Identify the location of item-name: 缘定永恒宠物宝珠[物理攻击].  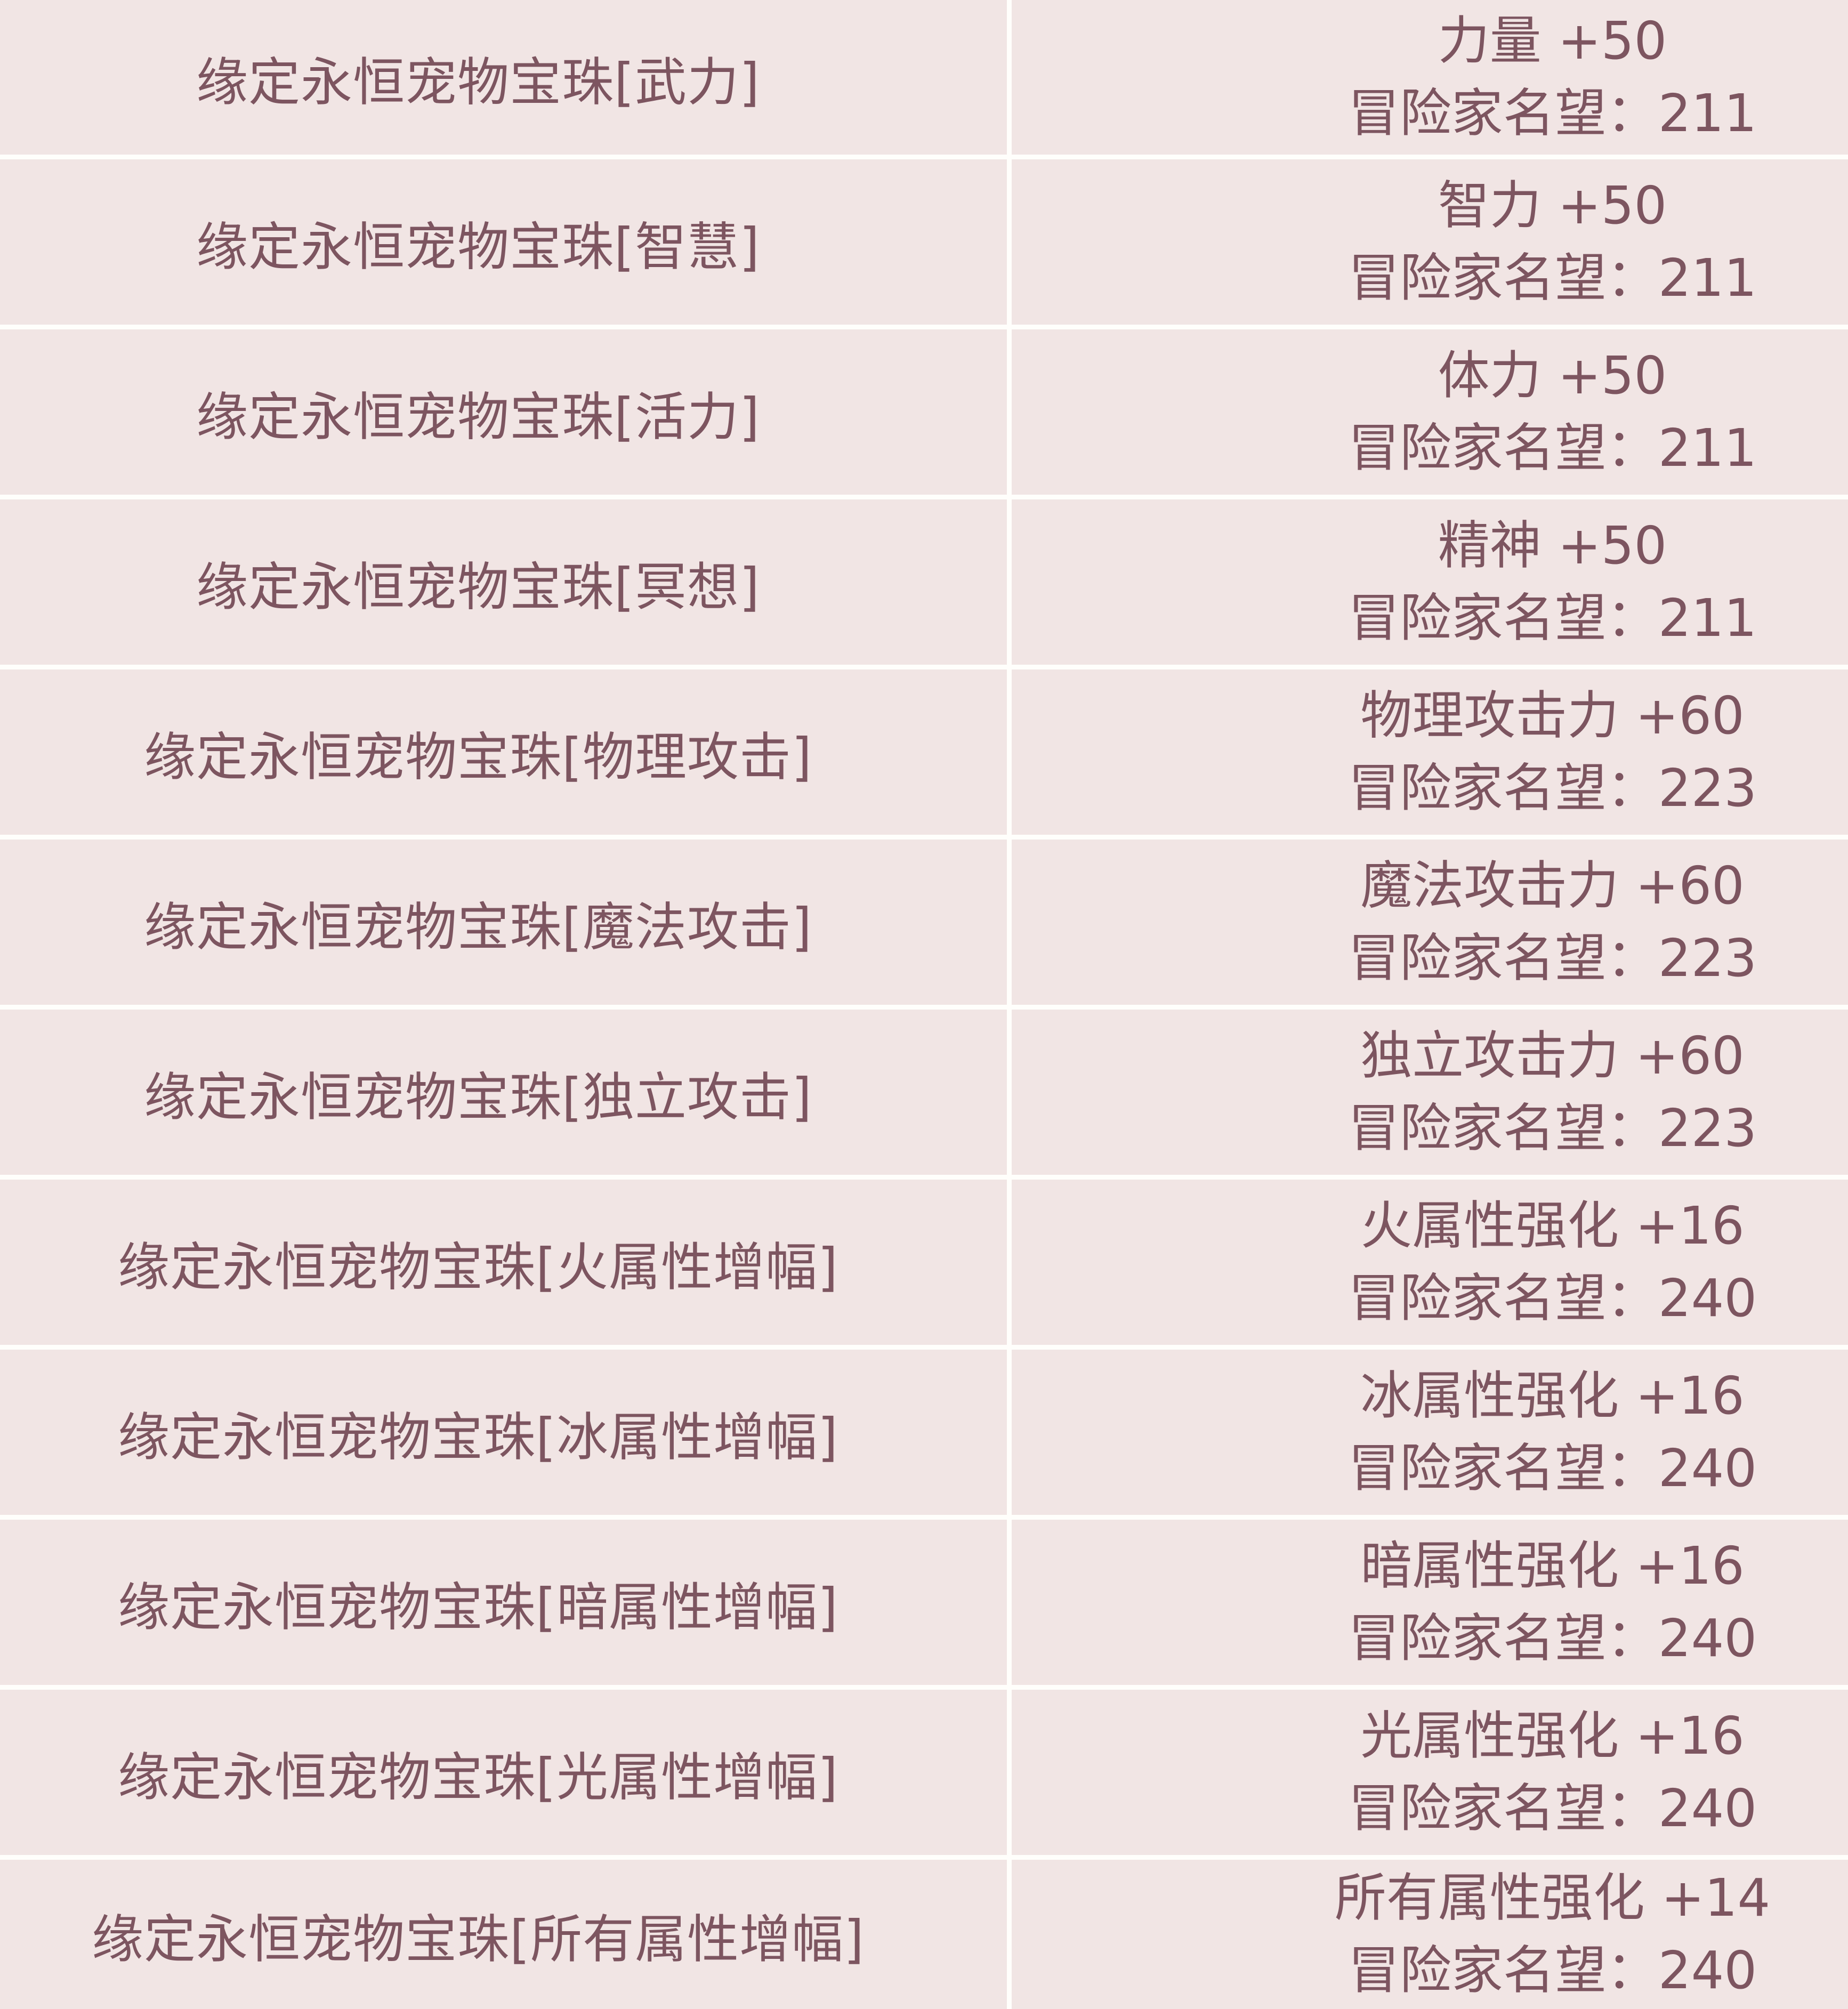
(478, 757).